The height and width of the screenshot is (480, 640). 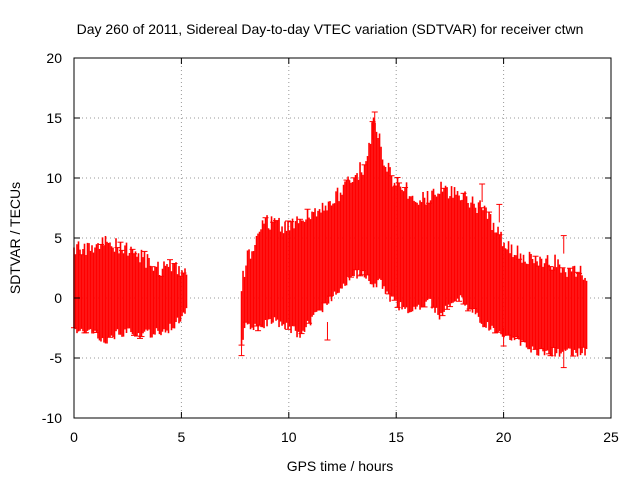 I want to click on x-tick-label: 20, so click(x=504, y=437).